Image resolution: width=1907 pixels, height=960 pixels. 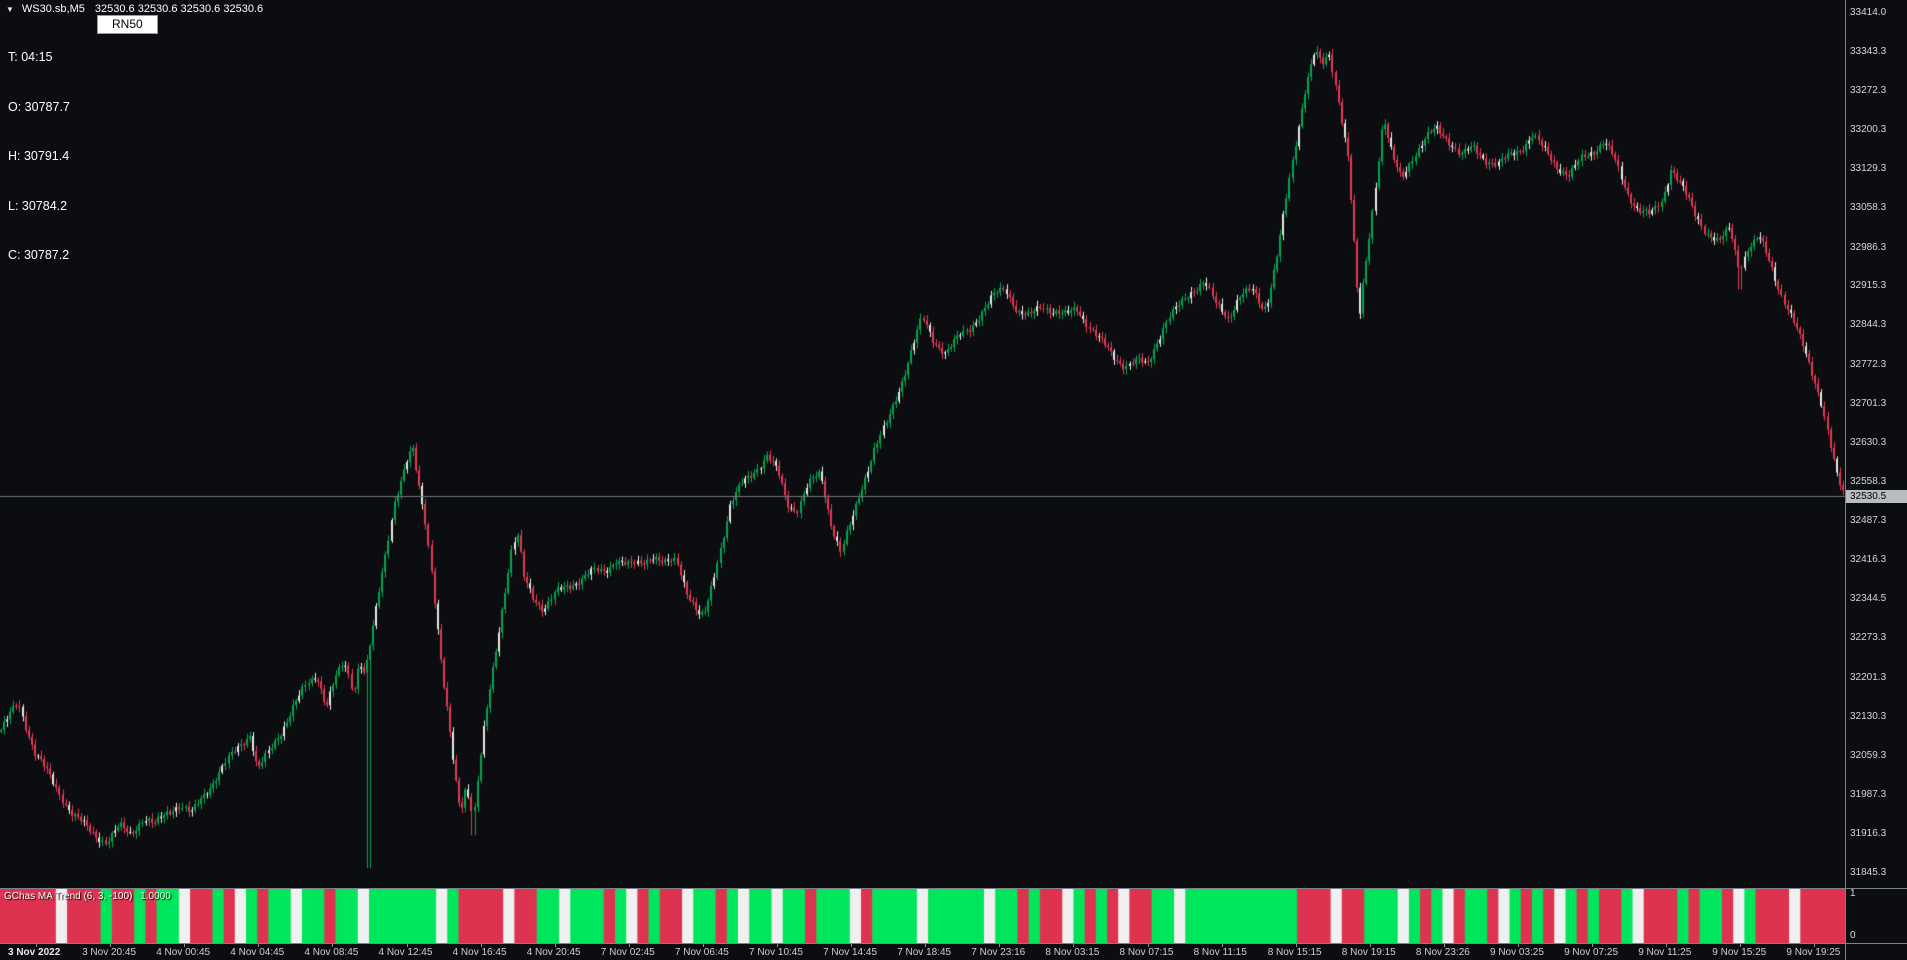 What do you see at coordinates (627, 952) in the screenshot?
I see `time-axis-label: 7 Nov 02:45` at bounding box center [627, 952].